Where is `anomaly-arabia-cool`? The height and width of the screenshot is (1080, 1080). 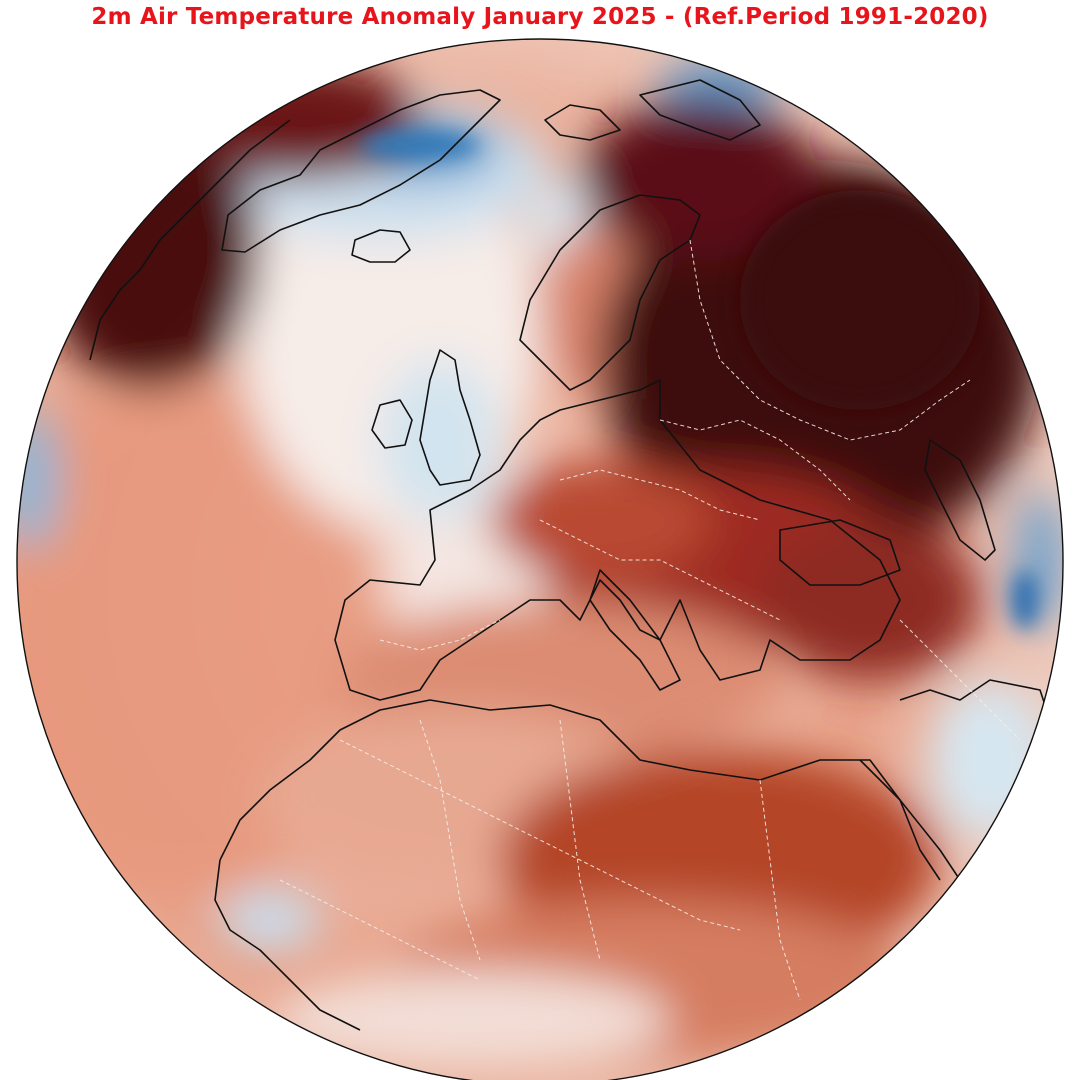 anomaly-arabia-cool is located at coordinates (990, 760).